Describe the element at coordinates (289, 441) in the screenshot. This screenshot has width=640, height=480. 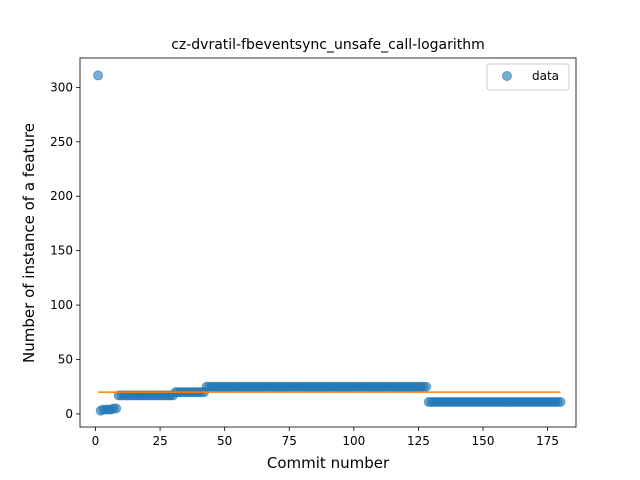
I see `x-tick-label: 75` at that location.